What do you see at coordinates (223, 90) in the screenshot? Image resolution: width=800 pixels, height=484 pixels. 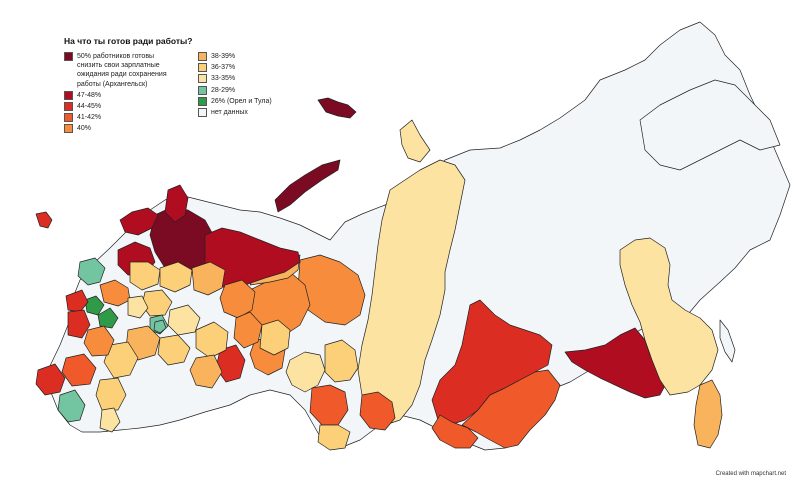 I see `legend-label: 28-29%` at bounding box center [223, 90].